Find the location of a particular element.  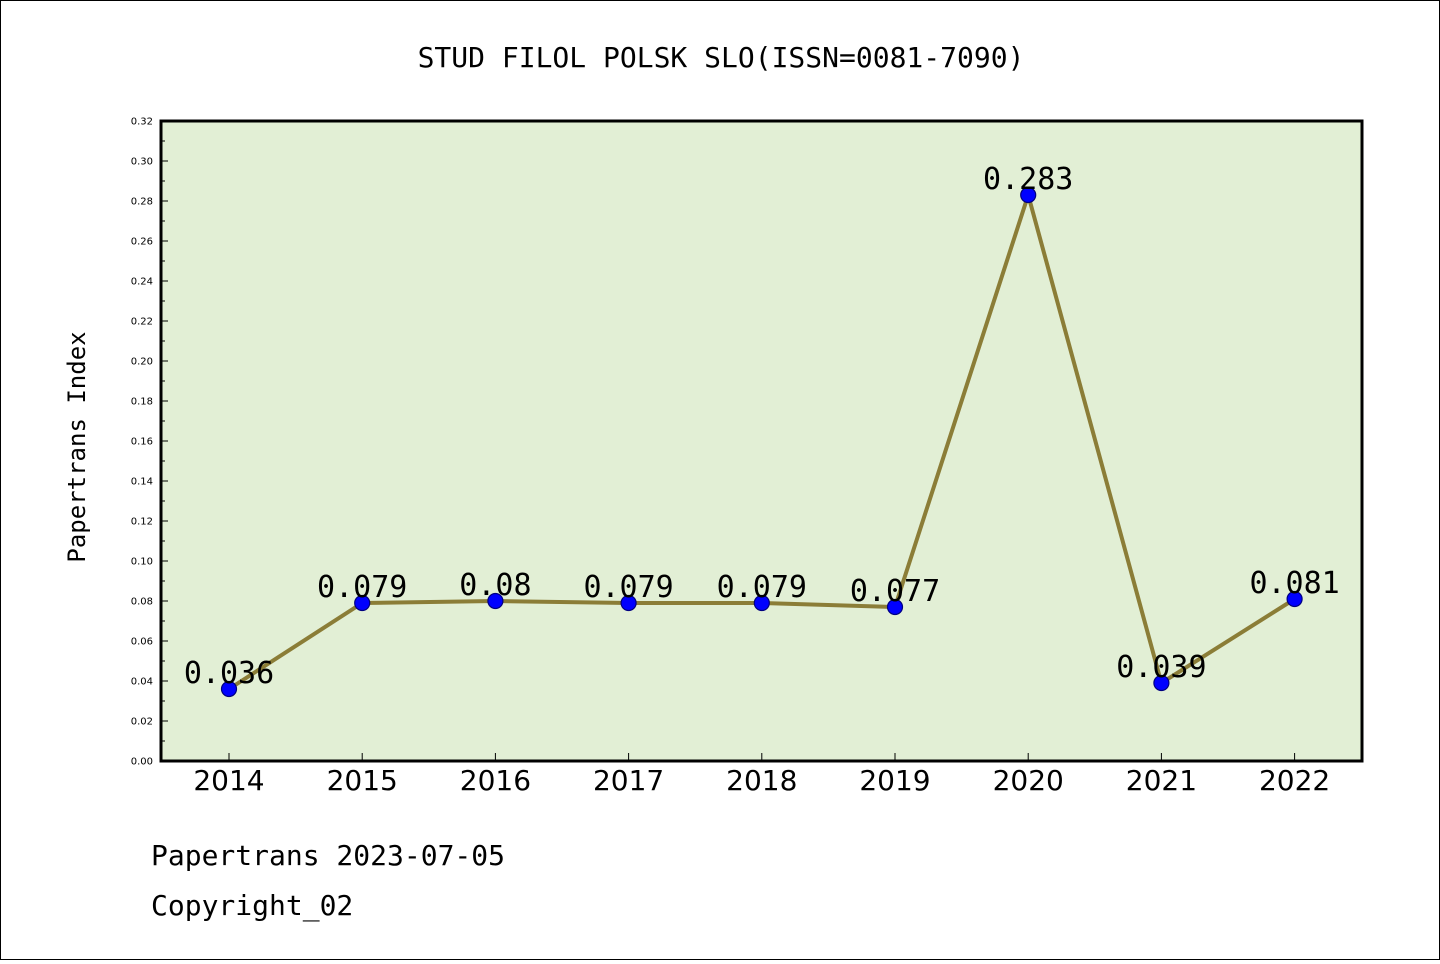

x-tick-label: 2017 is located at coordinates (628, 780).